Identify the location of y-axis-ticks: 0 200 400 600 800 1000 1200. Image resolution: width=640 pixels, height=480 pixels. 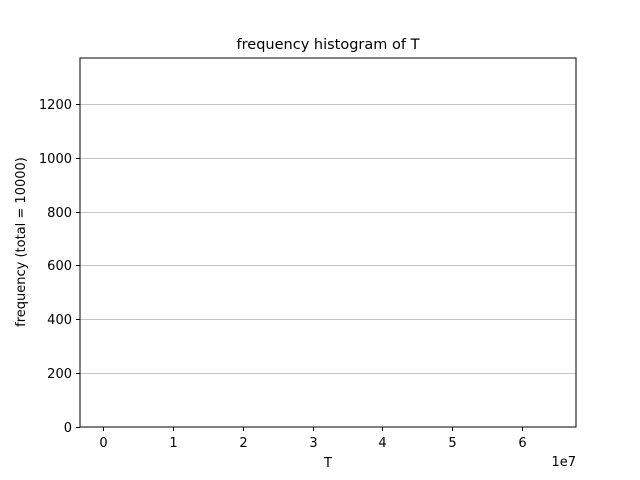
(59, 267).